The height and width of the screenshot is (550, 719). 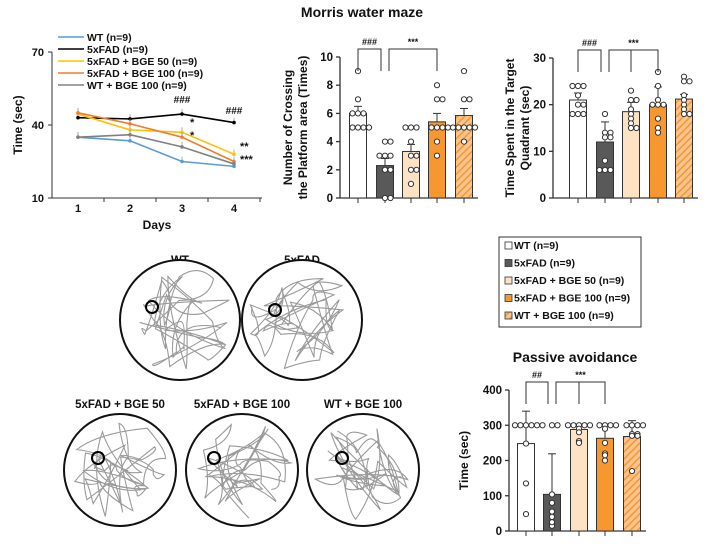 I want to click on y-axis-label: Number of Crossing, so click(x=288, y=127).